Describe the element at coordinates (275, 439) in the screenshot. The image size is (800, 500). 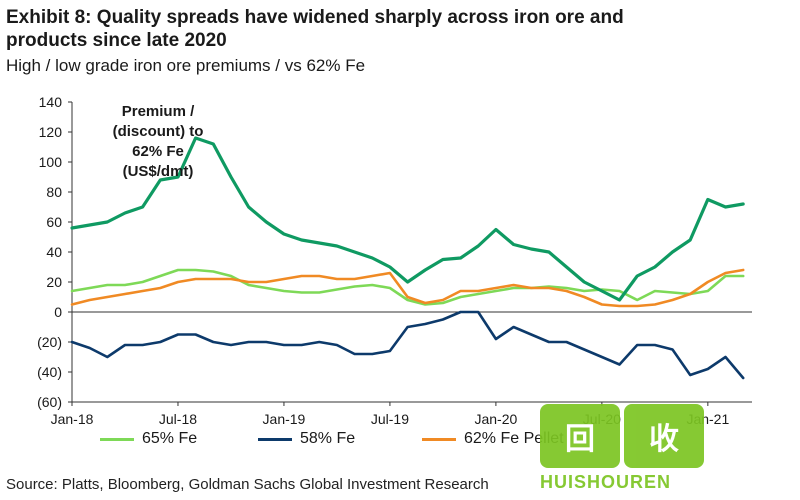
I see `legend-swatch-58fe` at that location.